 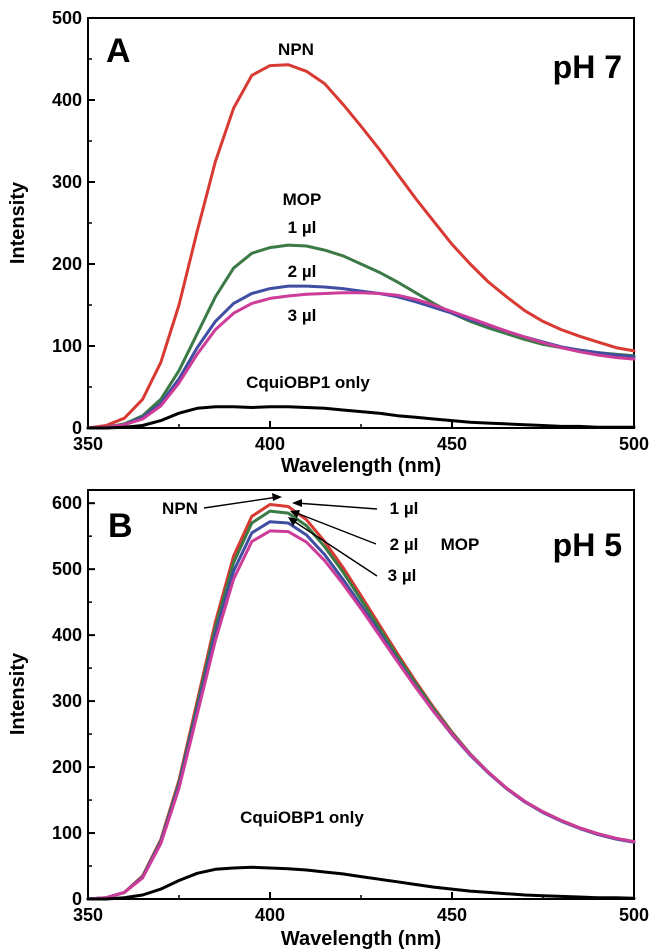 What do you see at coordinates (302, 227) in the screenshot?
I see `annotation-1ul: 1 µl` at bounding box center [302, 227].